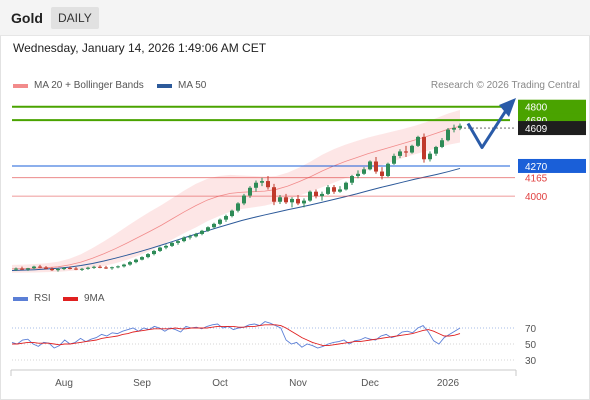 This screenshot has width=590, height=400. Describe the element at coordinates (505, 85) in the screenshot. I see `chart-credit: Research © 2026 Trading Central` at that location.